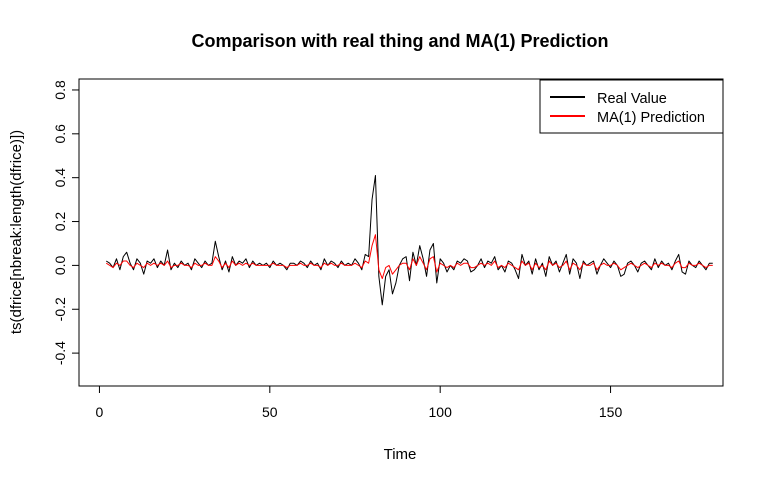  I want to click on legend: Real Value MA(1) Prediction, so click(631, 106).